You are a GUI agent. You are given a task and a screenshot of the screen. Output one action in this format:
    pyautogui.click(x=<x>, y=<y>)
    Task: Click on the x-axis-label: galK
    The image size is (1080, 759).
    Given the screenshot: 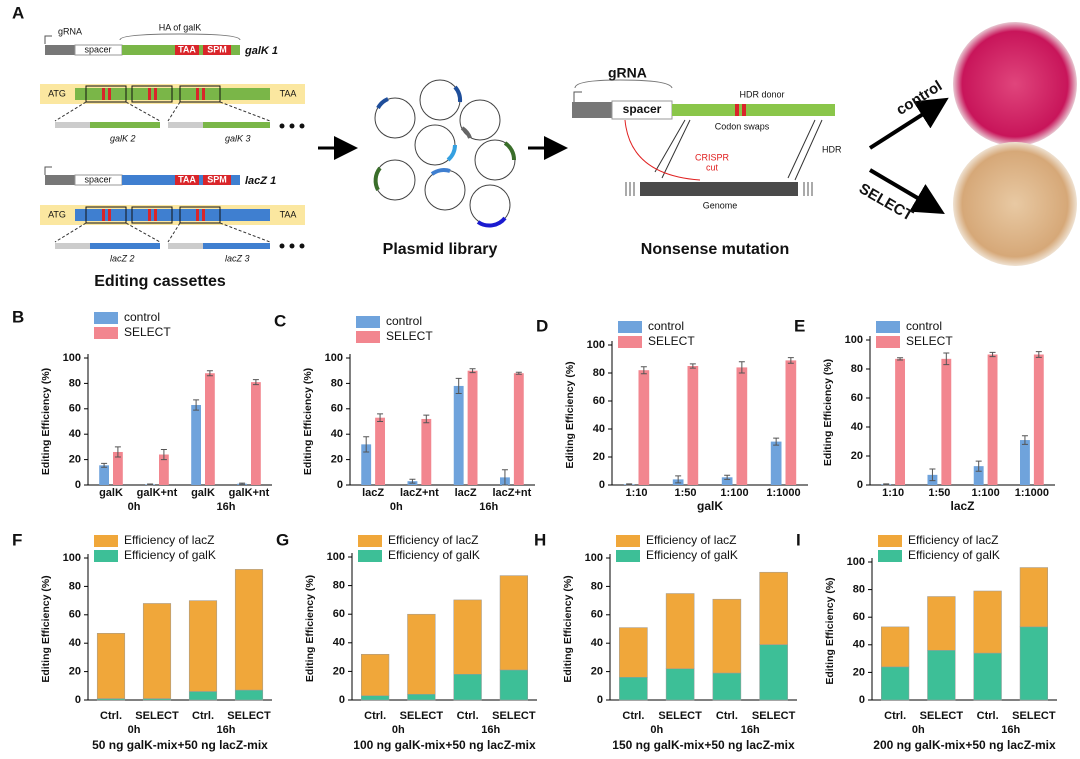 What is the action you would take?
    pyautogui.click(x=710, y=506)
    